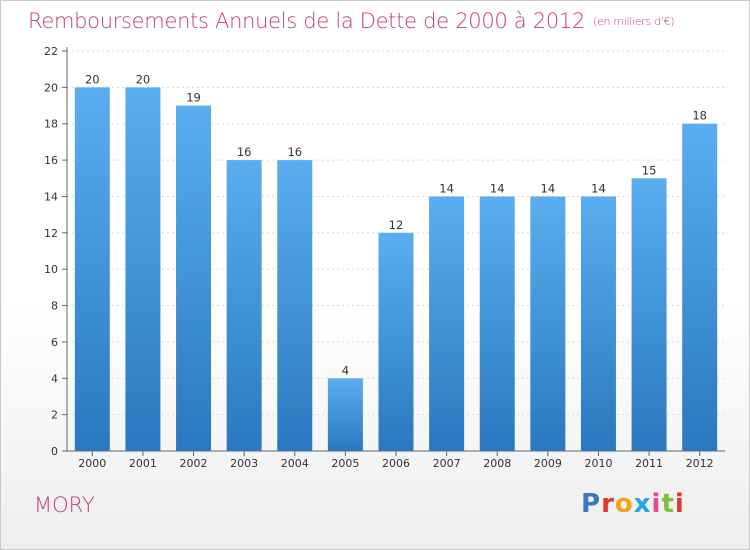 Image resolution: width=750 pixels, height=550 pixels. I want to click on y-tick-label: 22, so click(51, 51).